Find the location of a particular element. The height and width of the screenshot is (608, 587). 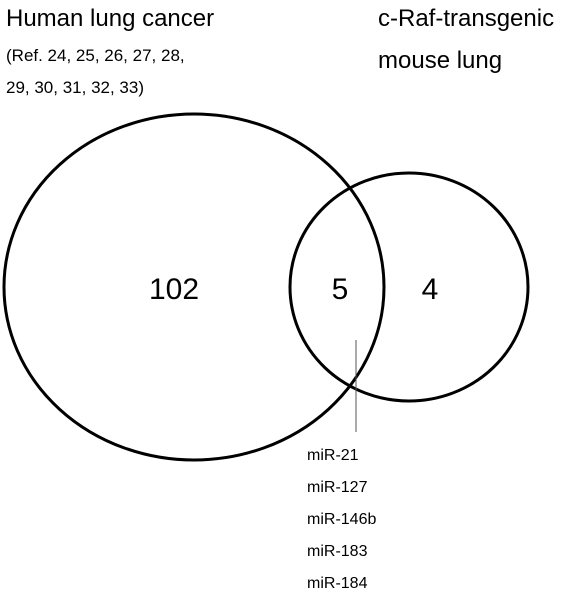

human-references-line-2: 29, 30, 31, 32, 33) is located at coordinates (75, 87).